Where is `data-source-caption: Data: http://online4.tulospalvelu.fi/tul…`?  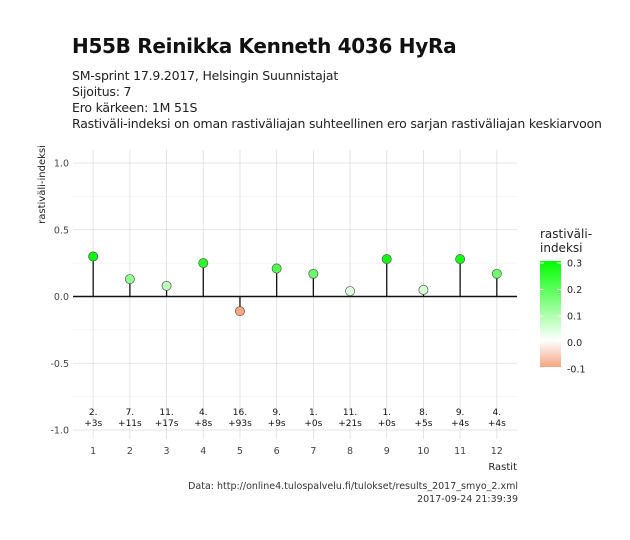
data-source-caption: Data: http://online4.tulospalvelu.fi/tul… is located at coordinates (353, 486).